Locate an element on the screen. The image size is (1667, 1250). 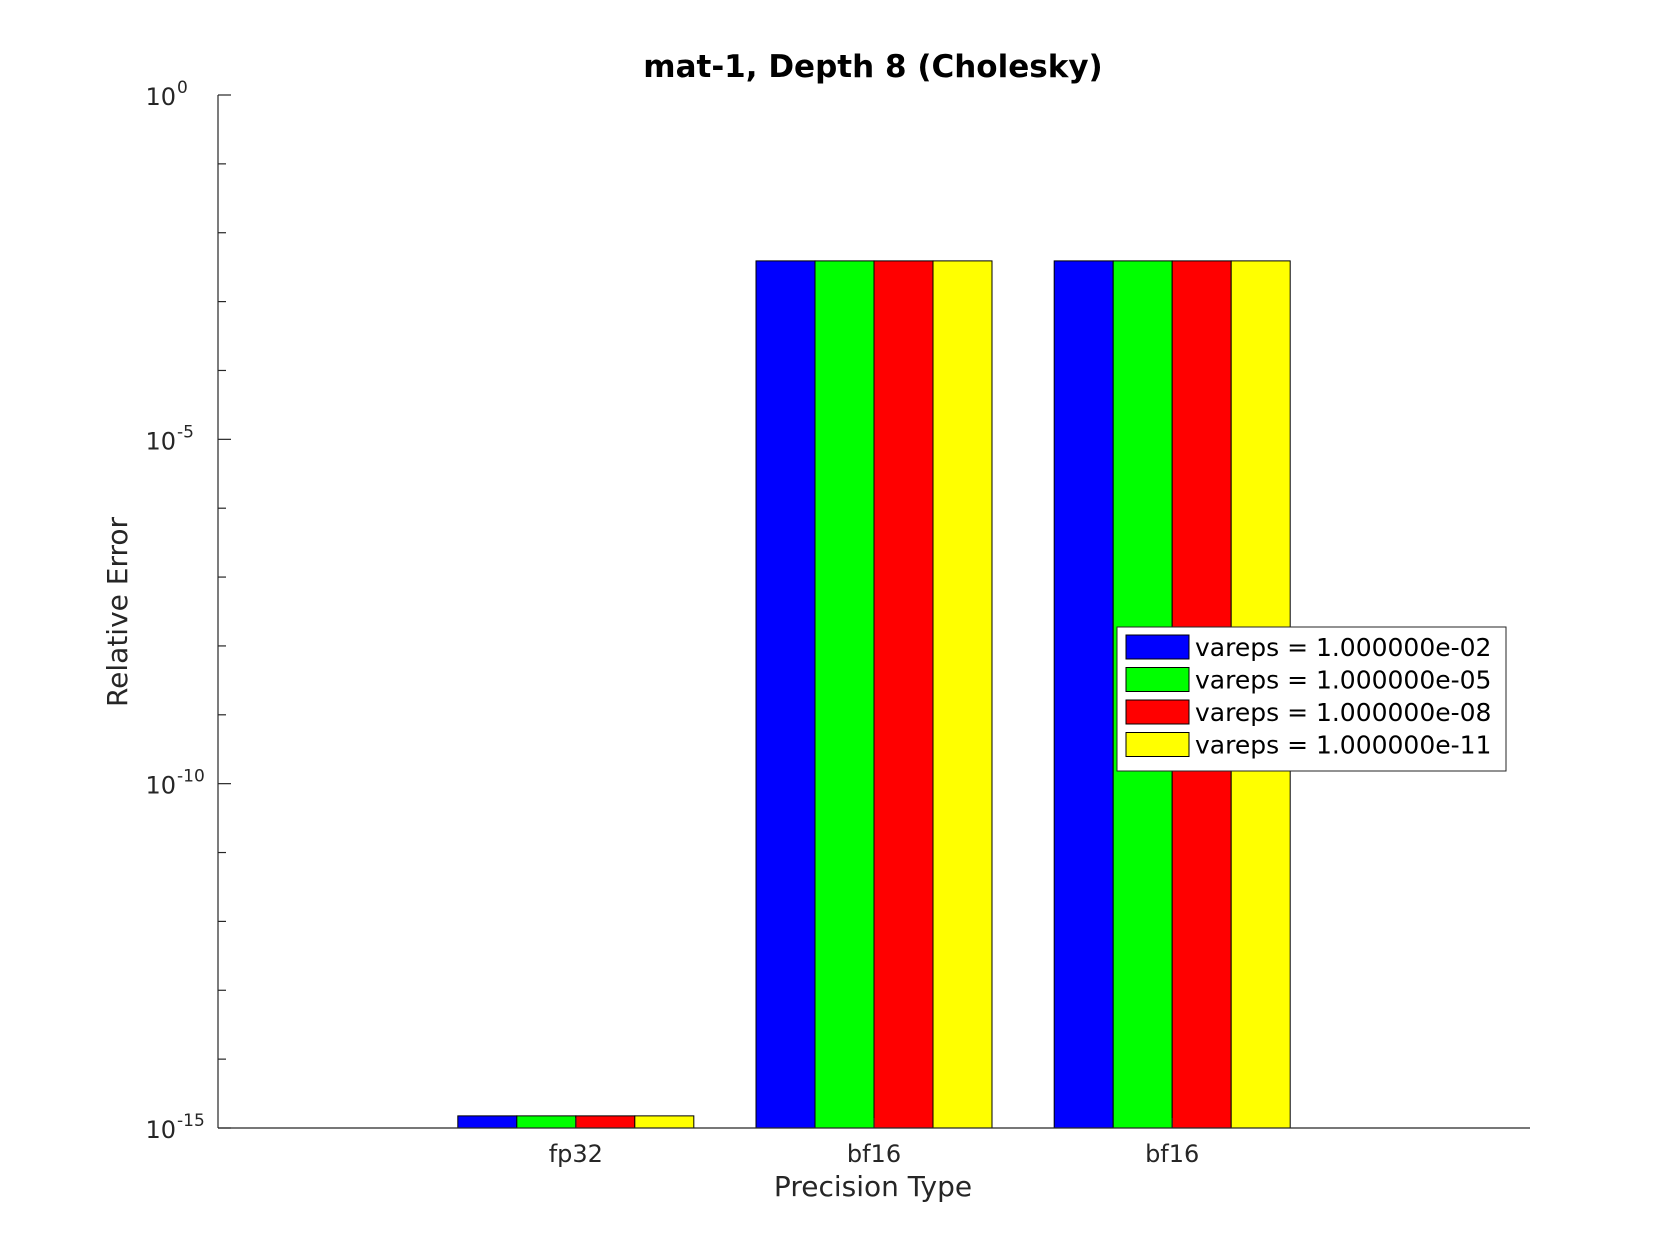
legend-label-3: vareps = 1.000000e-11 is located at coordinates (1343, 745).